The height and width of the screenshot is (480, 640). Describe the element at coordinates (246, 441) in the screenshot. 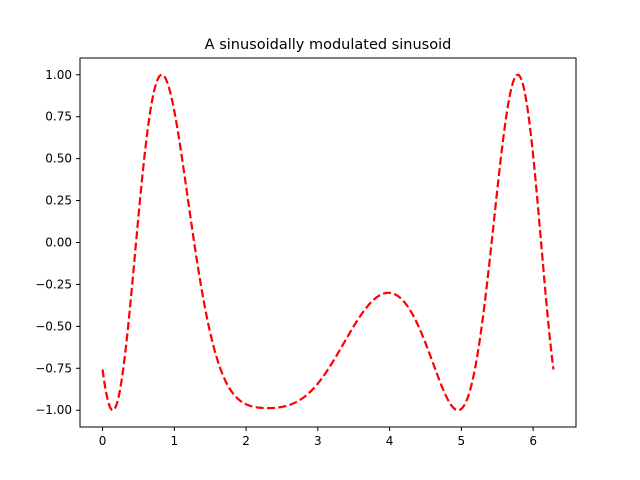

I see `x-tick-label: 2` at that location.